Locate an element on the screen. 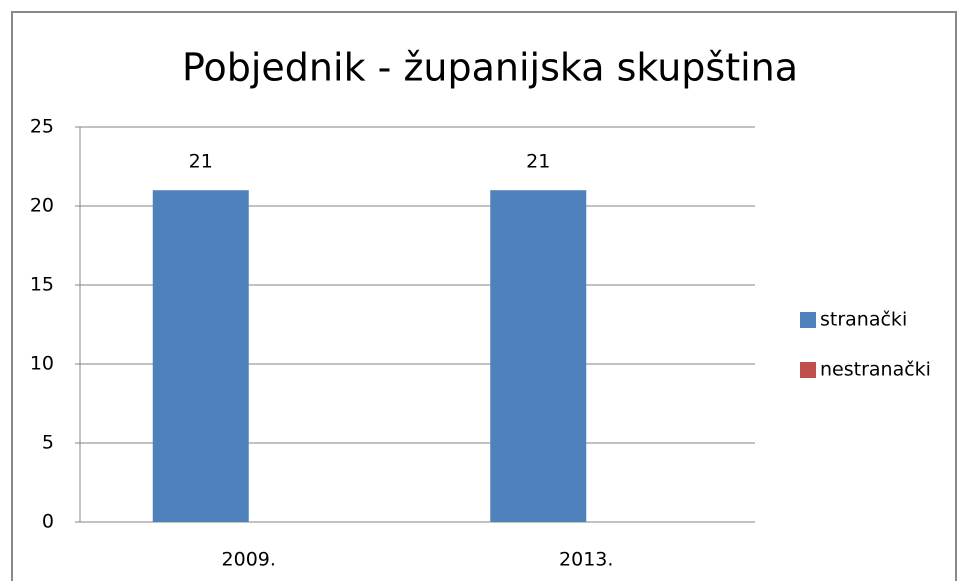 Image resolution: width=960 pixels, height=581 pixels. y-tick-label: 20 is located at coordinates (42, 206).